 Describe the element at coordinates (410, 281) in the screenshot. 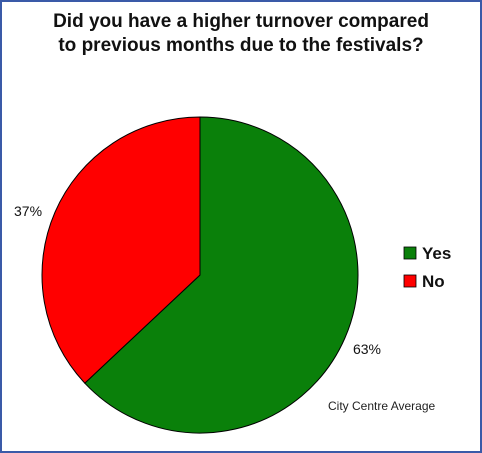

I see `legend-swatch-no` at that location.